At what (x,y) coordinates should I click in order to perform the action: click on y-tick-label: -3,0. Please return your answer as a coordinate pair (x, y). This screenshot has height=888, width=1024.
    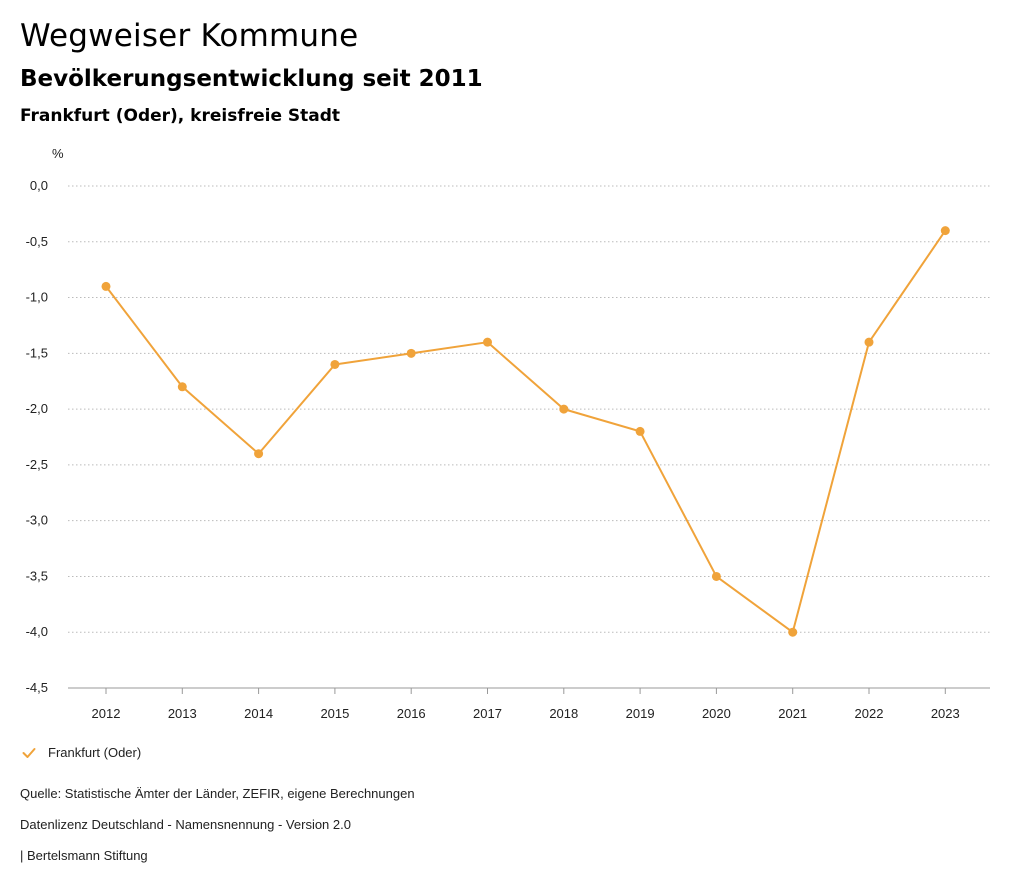
    Looking at the image, I should click on (37, 520).